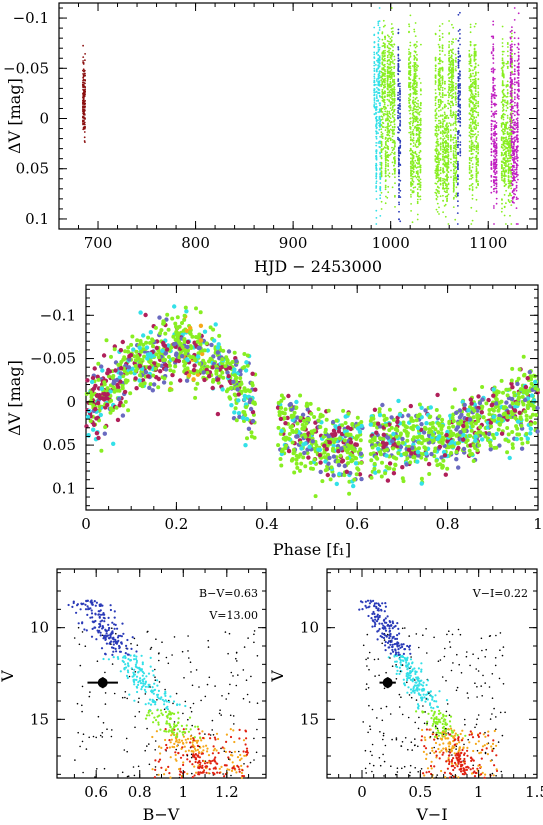  Describe the element at coordinates (195, 243) in the screenshot. I see `timeseries-xtick-label: 800` at that location.